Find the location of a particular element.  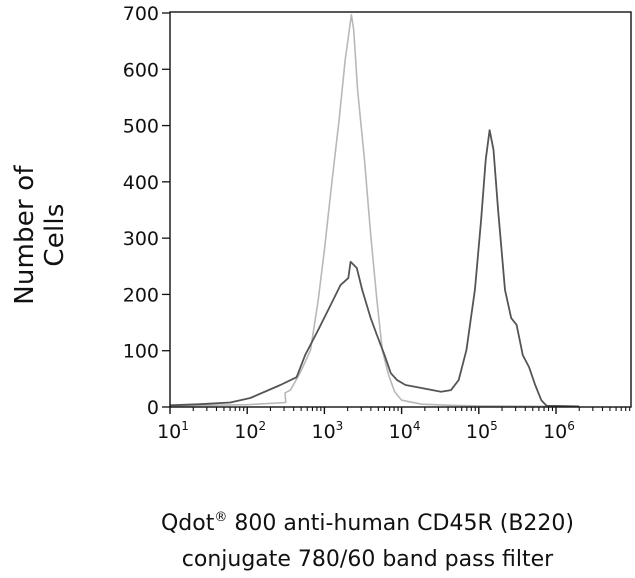

x-tick-label: 10⁴ is located at coordinates (405, 431).